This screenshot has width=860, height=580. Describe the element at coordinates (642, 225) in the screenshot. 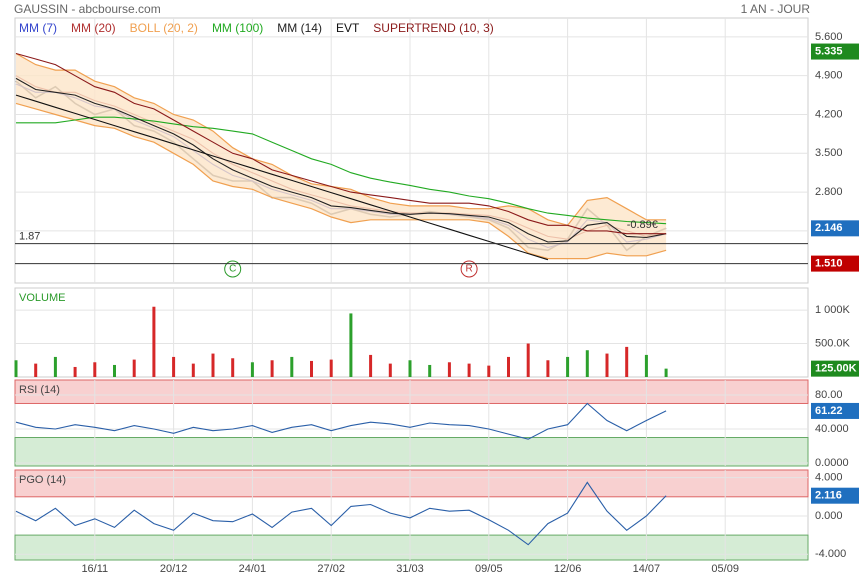

I see `annotation: -0.89€` at that location.